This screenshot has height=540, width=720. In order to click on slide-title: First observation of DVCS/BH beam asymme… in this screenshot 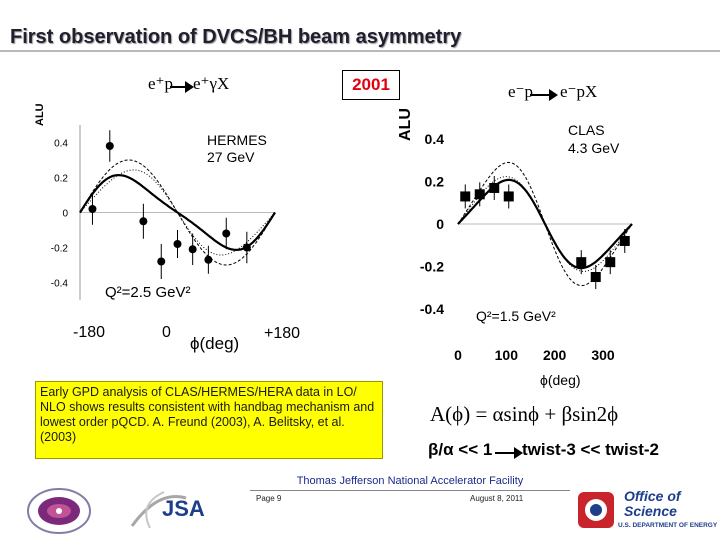, I will do `click(236, 37)`.